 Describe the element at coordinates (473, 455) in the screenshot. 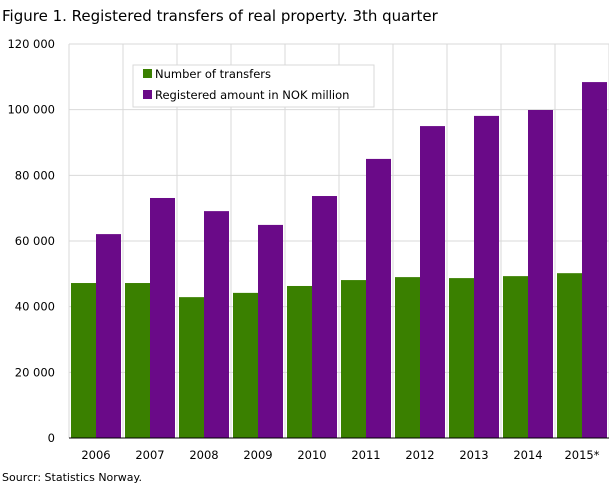

I see `x-tick-label: 2013` at that location.